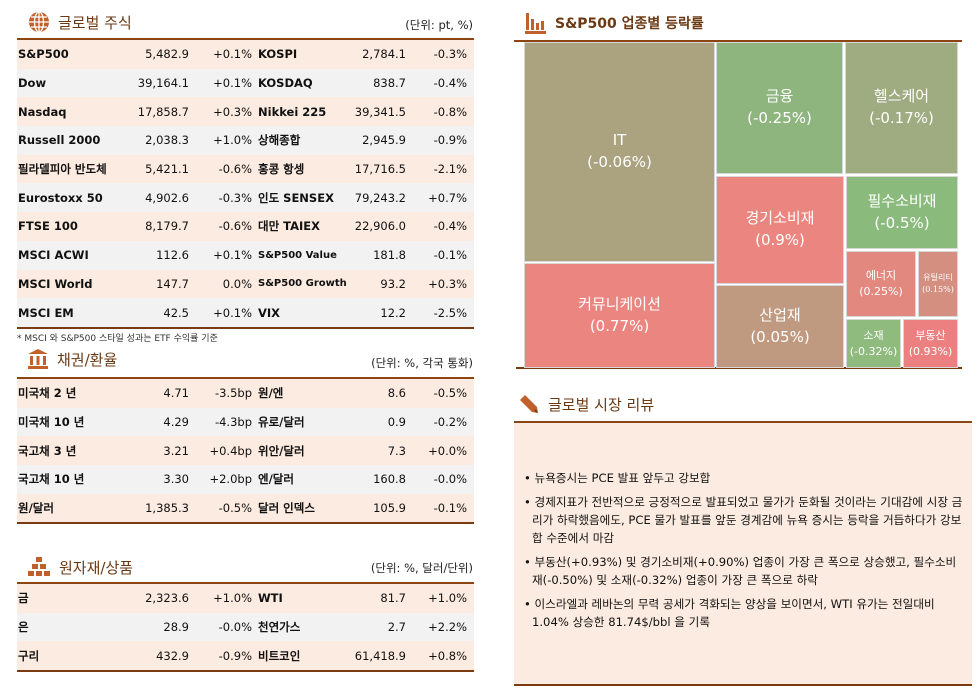  Describe the element at coordinates (389, 255) in the screenshot. I see `value-right: 181.8` at that location.